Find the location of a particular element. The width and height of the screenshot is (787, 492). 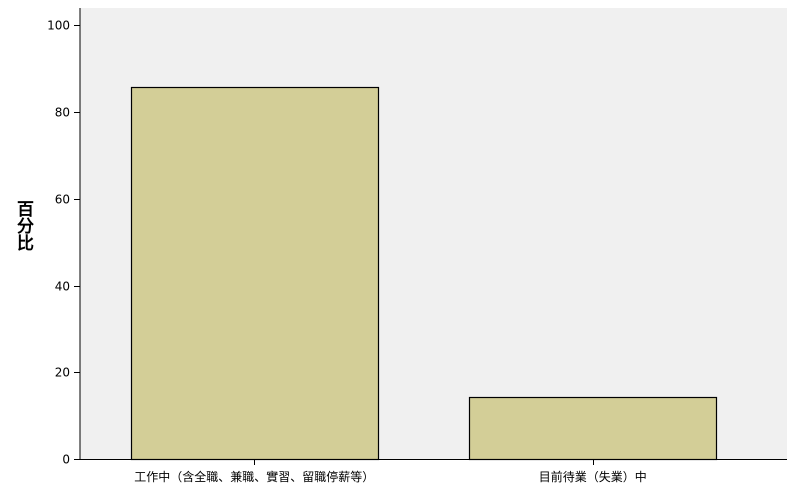

y-tick-label: 20 is located at coordinates (62, 373).